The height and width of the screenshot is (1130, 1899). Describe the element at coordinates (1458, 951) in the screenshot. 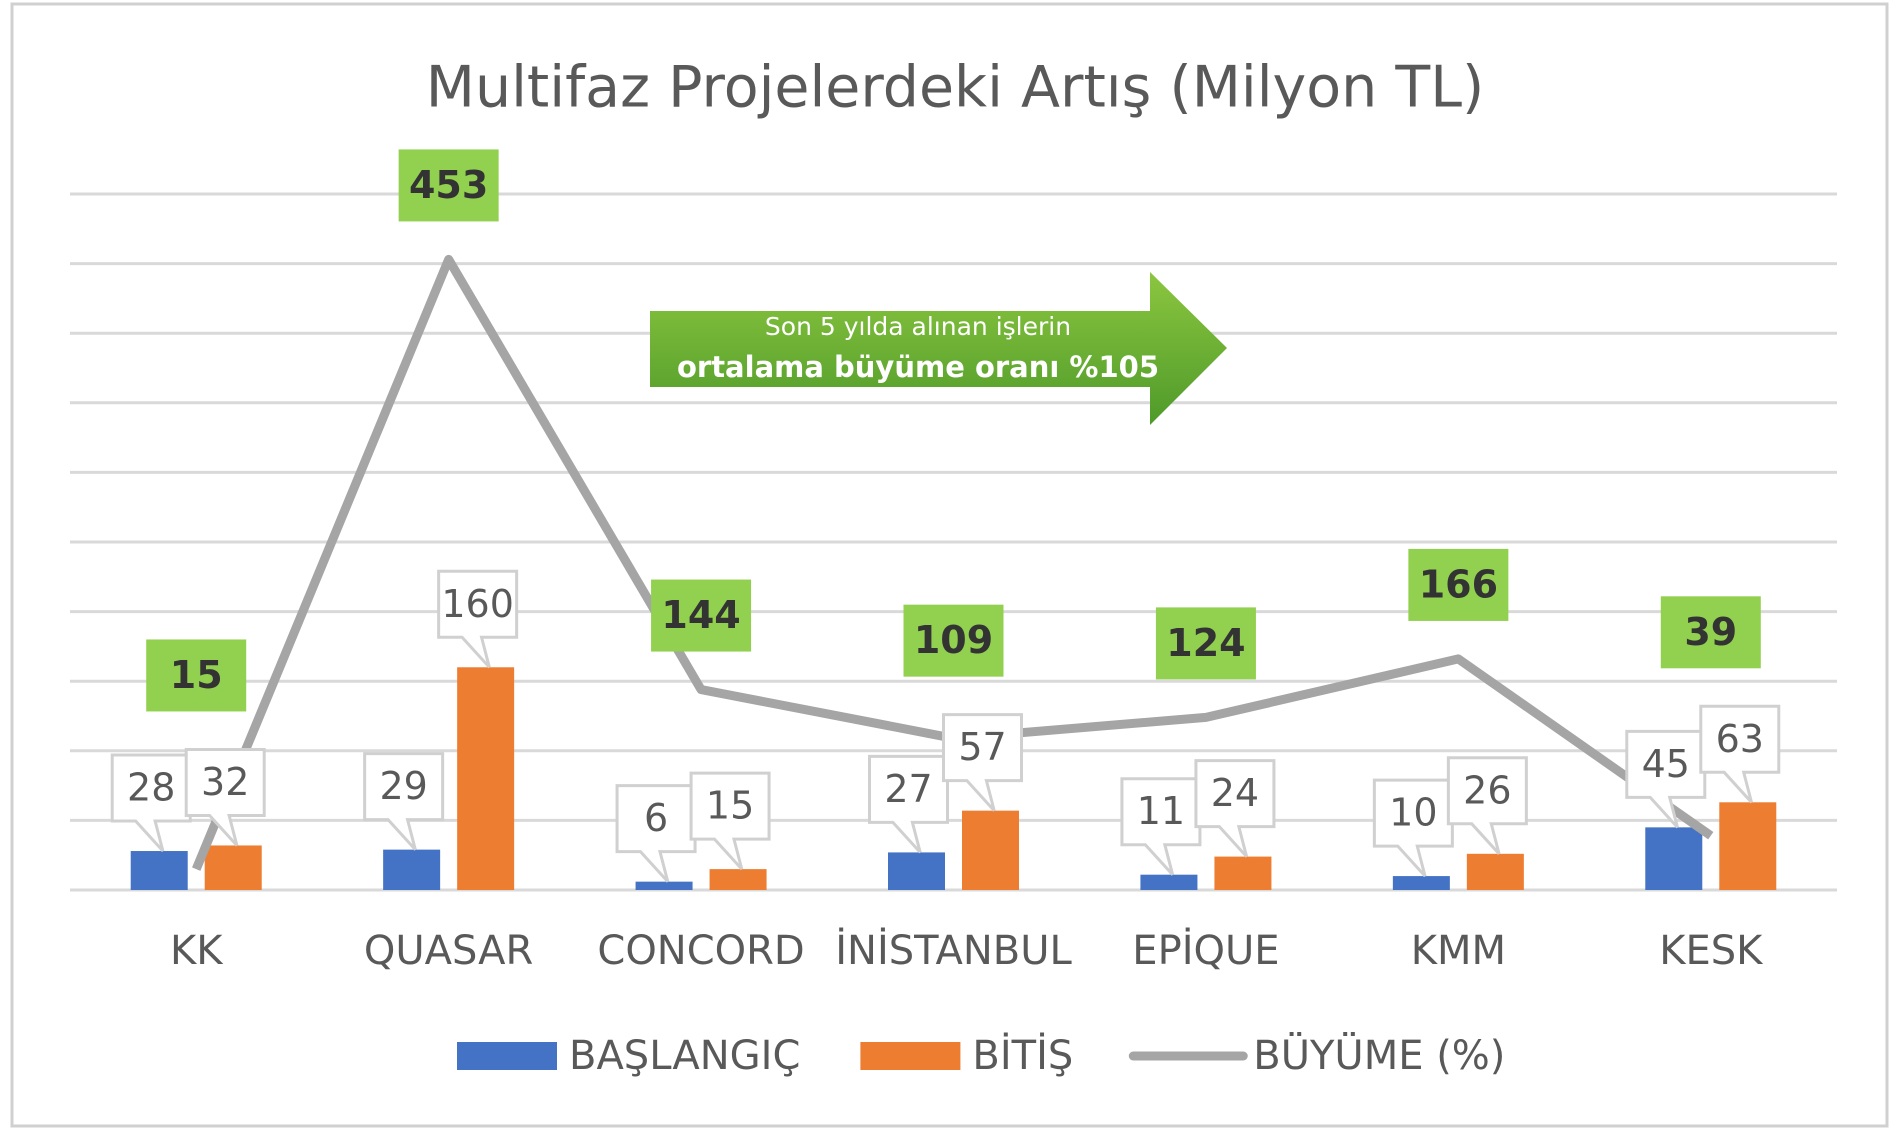

I see `x-tick-label: KMM` at that location.